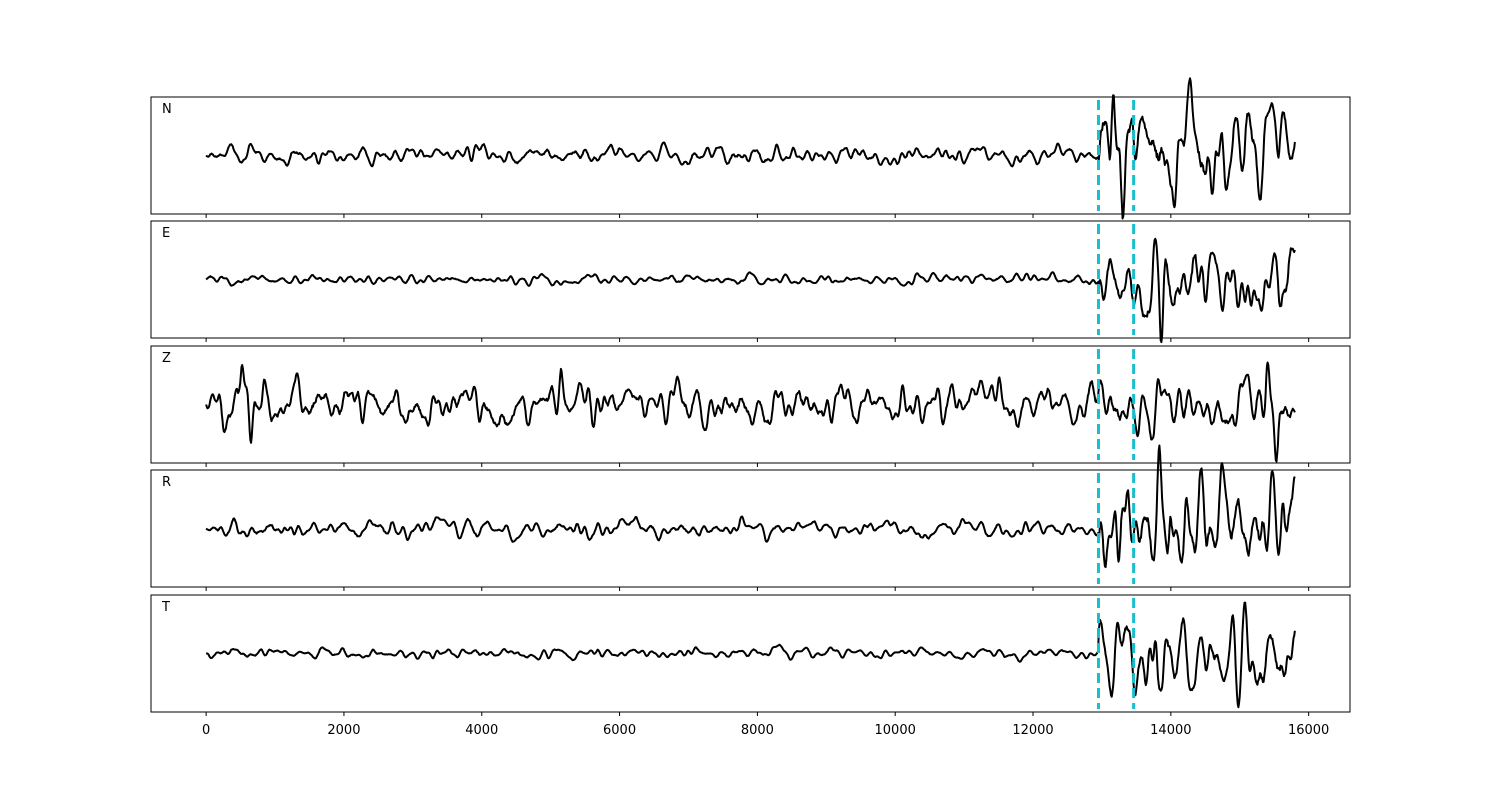 This screenshot has width=1500, height=800. I want to click on waveform-trace-r, so click(750, 506).